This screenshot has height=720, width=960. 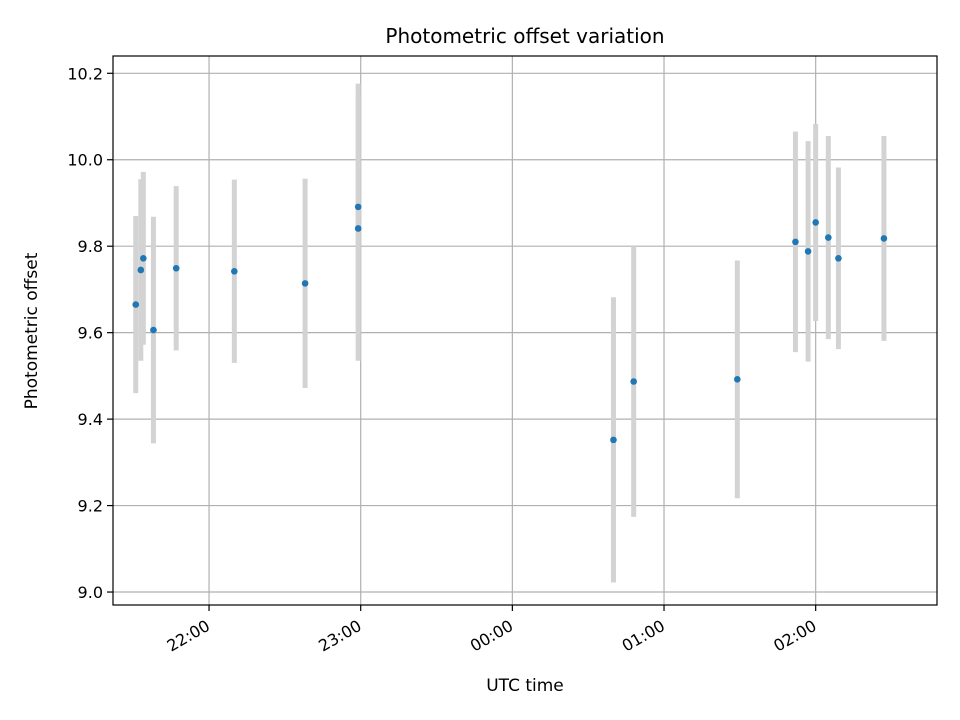 I want to click on y-axis-ticks: 9.0 9.2 9.4 9.6 9.8 10.0 10.2, so click(x=90, y=333).